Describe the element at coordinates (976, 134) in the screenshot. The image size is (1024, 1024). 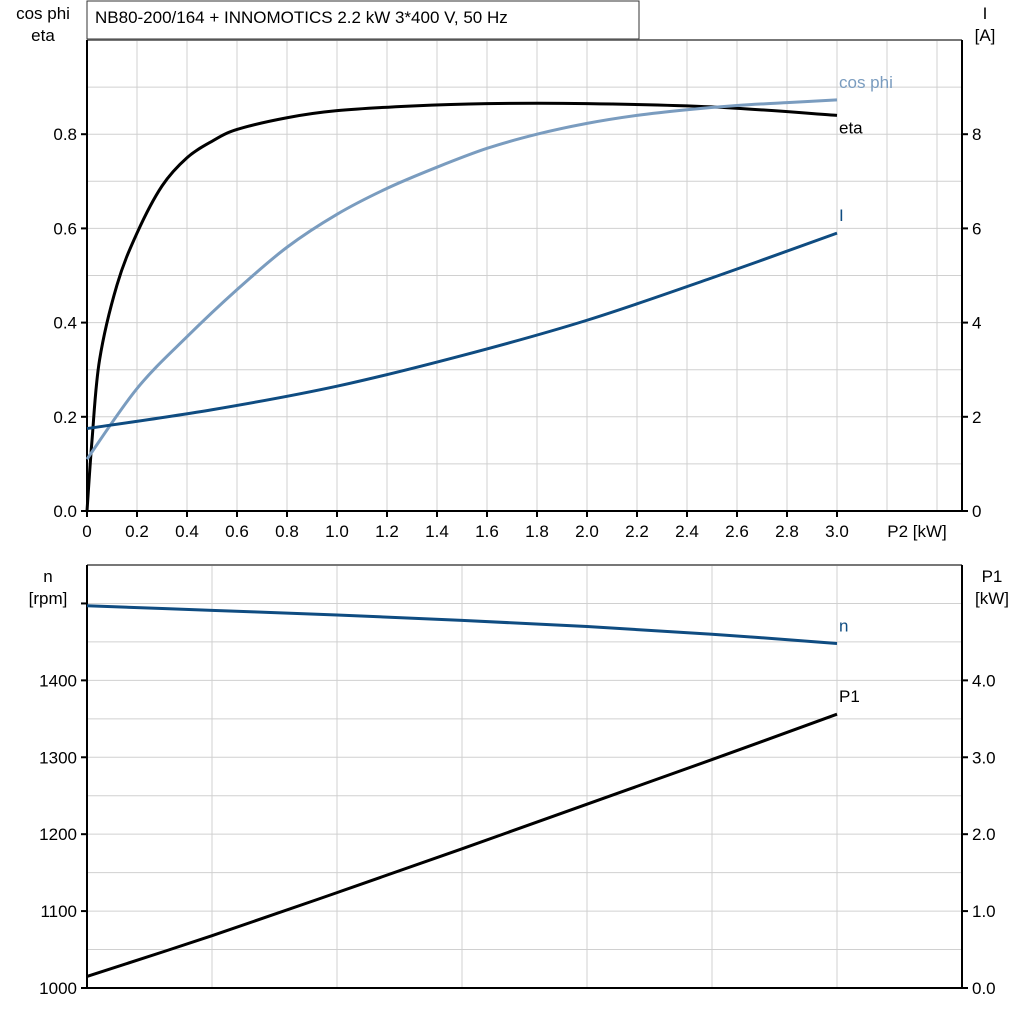
I see `y-tick-label-right: 8` at that location.